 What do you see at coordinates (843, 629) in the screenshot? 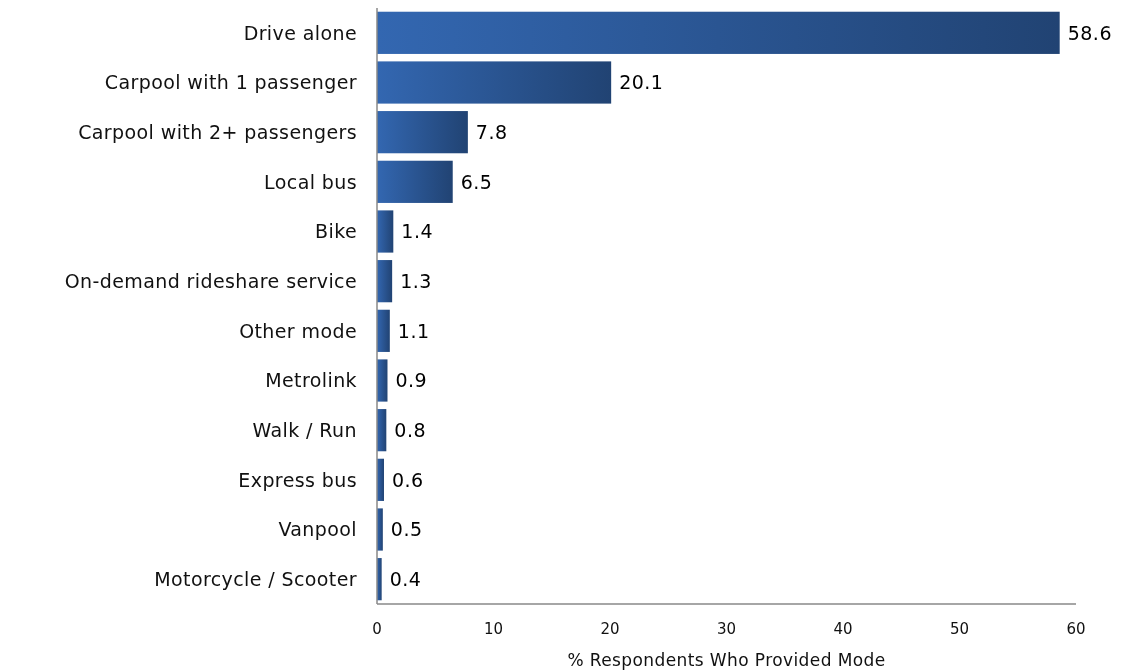
I see `x-tick-label: 40` at bounding box center [843, 629].